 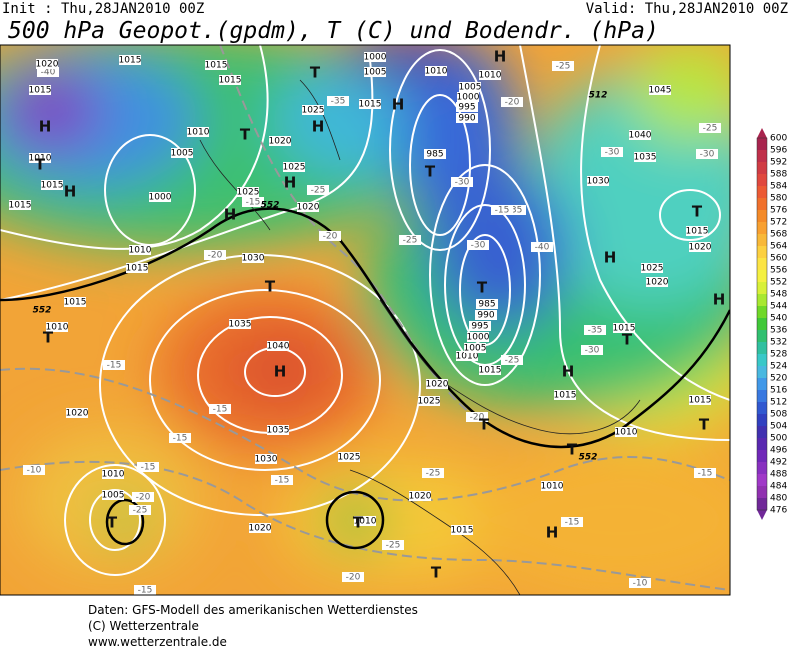 I want to click on isobar-label: 1040, so click(x=640, y=136).